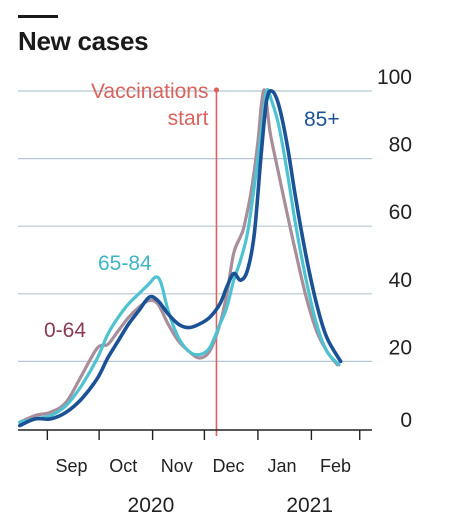  Describe the element at coordinates (83, 41) in the screenshot. I see `chart-title: New cases` at that location.